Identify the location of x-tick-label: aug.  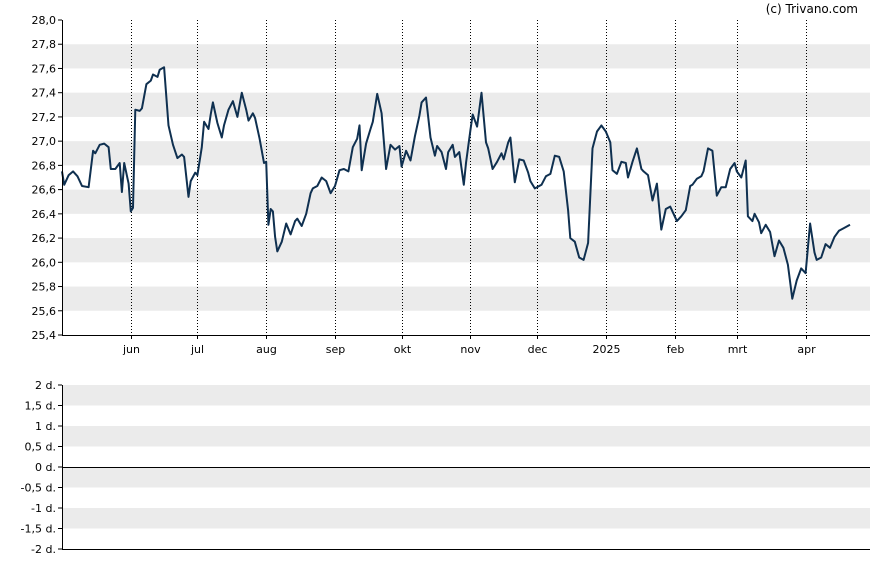
(266, 349).